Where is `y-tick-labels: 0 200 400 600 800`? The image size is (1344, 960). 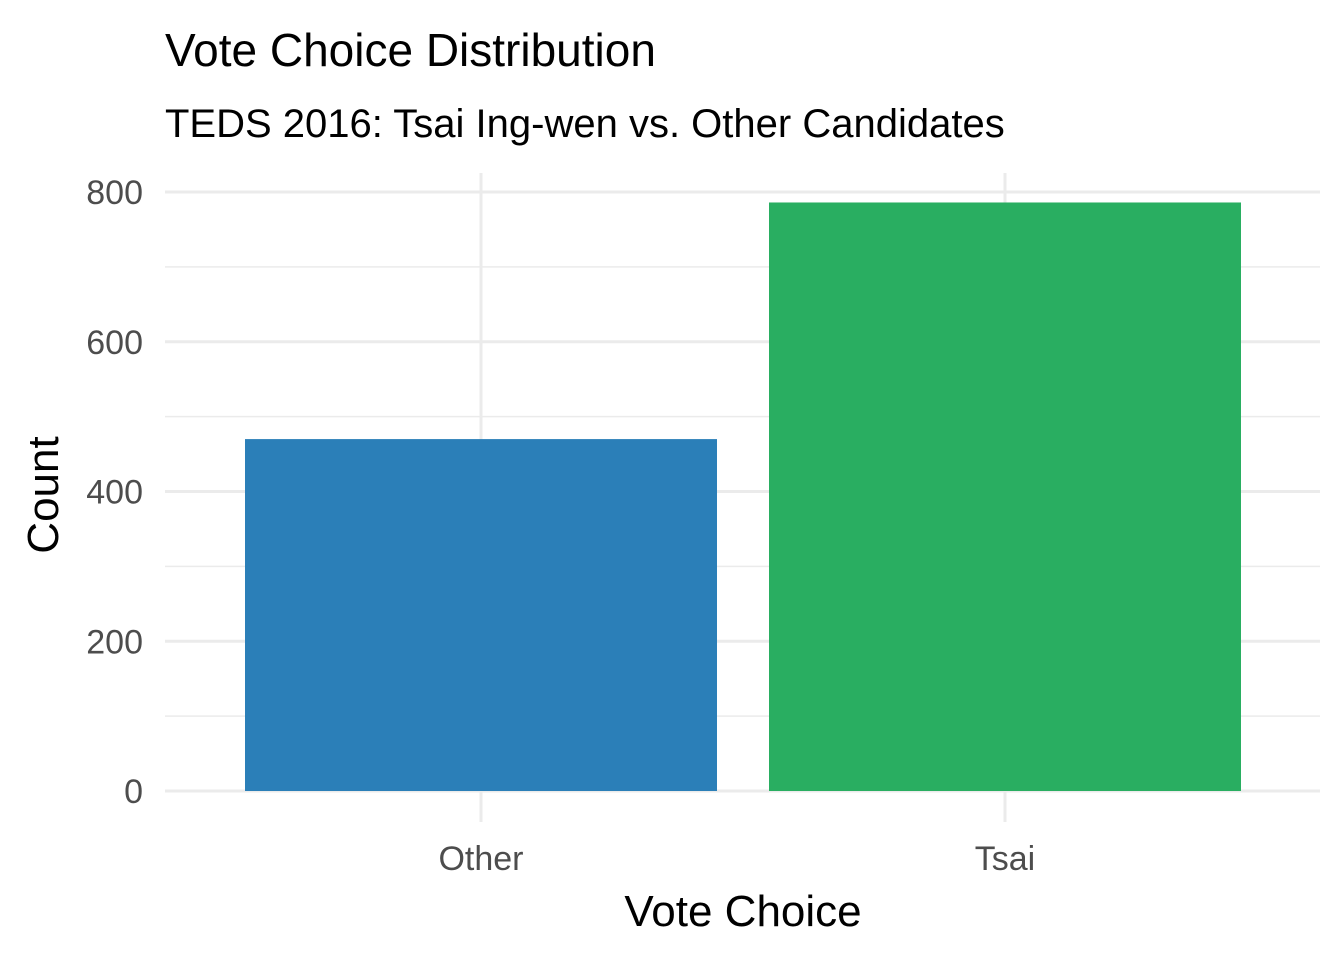
y-tick-labels: 0 200 400 600 800 is located at coordinates (114, 492).